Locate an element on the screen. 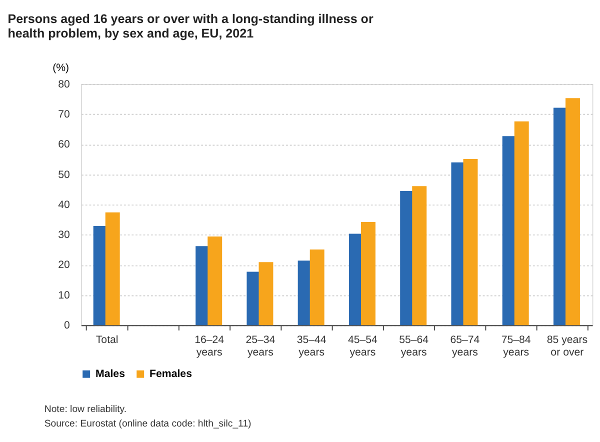 This screenshot has width=600, height=442. x-tick-label: 16–24 years is located at coordinates (209, 346).